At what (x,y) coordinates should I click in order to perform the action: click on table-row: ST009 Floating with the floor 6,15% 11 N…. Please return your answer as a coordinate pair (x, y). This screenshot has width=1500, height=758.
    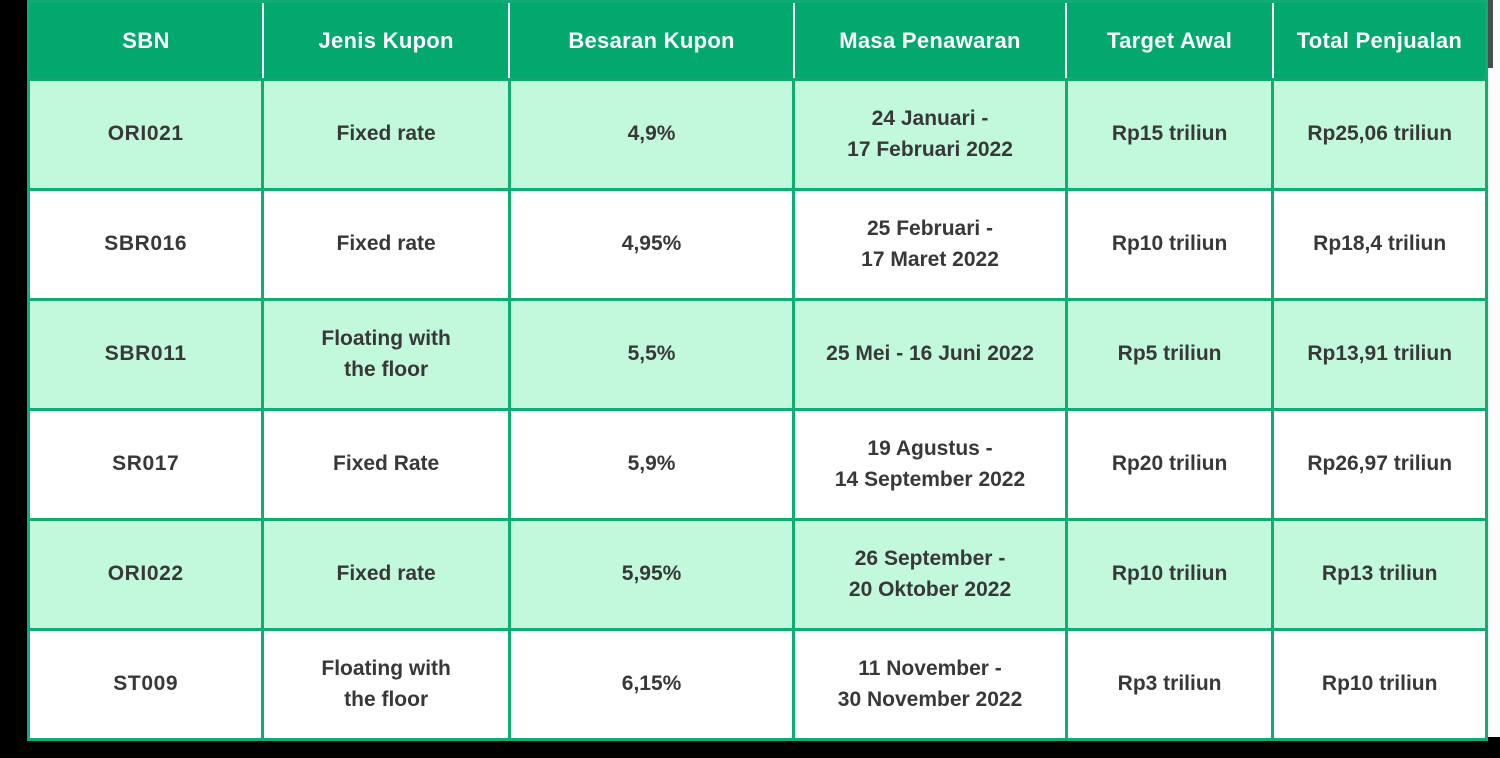
    Looking at the image, I should click on (757, 684).